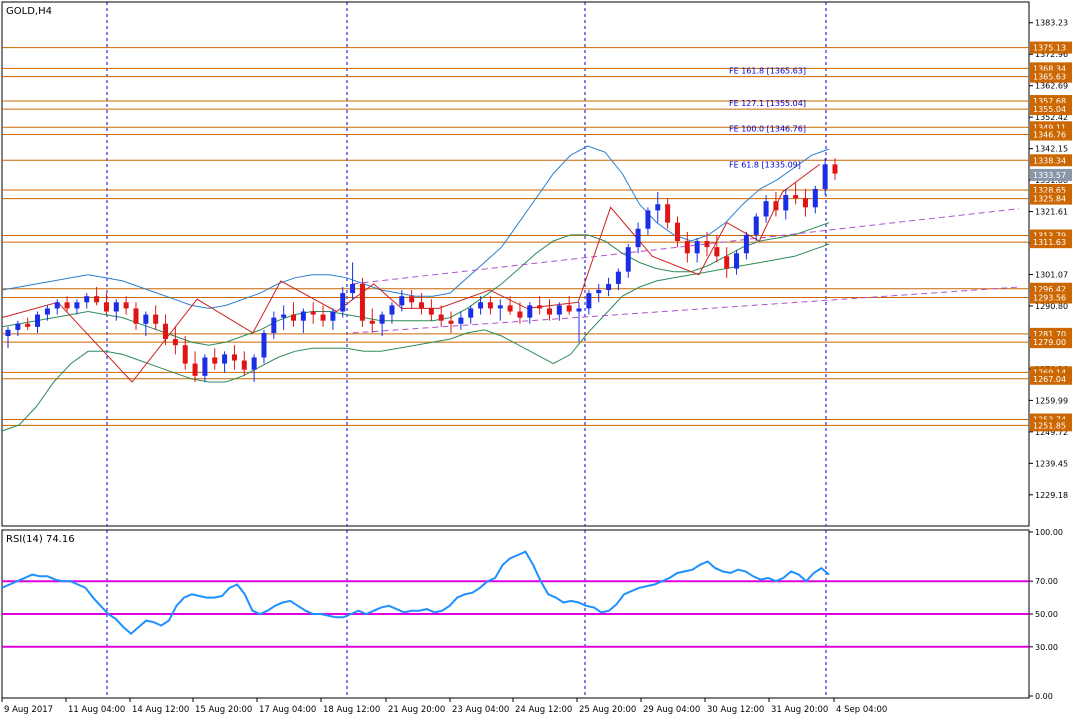  I want to click on time-tick-label: 14 Aug 12:00, so click(160, 710).